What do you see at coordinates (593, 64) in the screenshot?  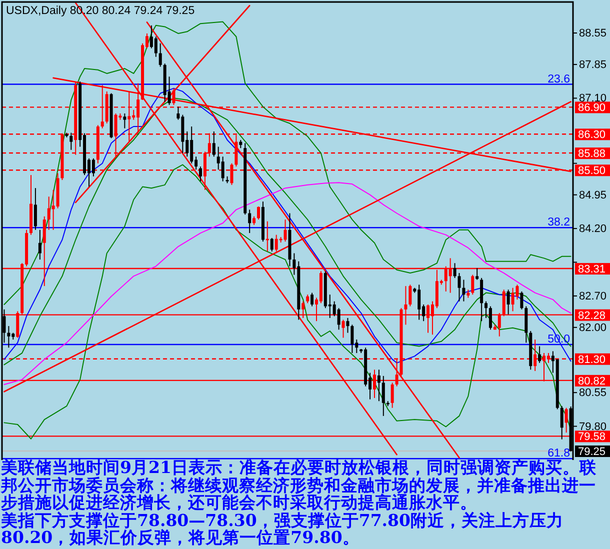 I see `y-tick-label: 87.85` at bounding box center [593, 64].